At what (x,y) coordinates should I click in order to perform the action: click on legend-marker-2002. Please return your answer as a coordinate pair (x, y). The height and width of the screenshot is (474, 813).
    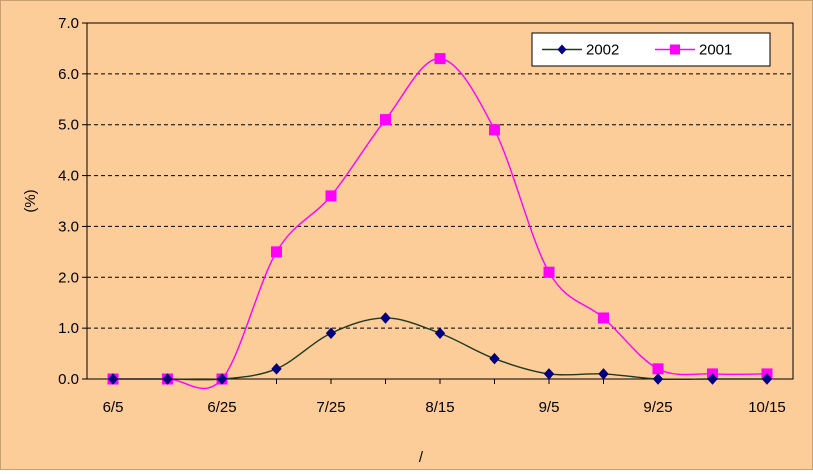
    Looking at the image, I should click on (562, 49).